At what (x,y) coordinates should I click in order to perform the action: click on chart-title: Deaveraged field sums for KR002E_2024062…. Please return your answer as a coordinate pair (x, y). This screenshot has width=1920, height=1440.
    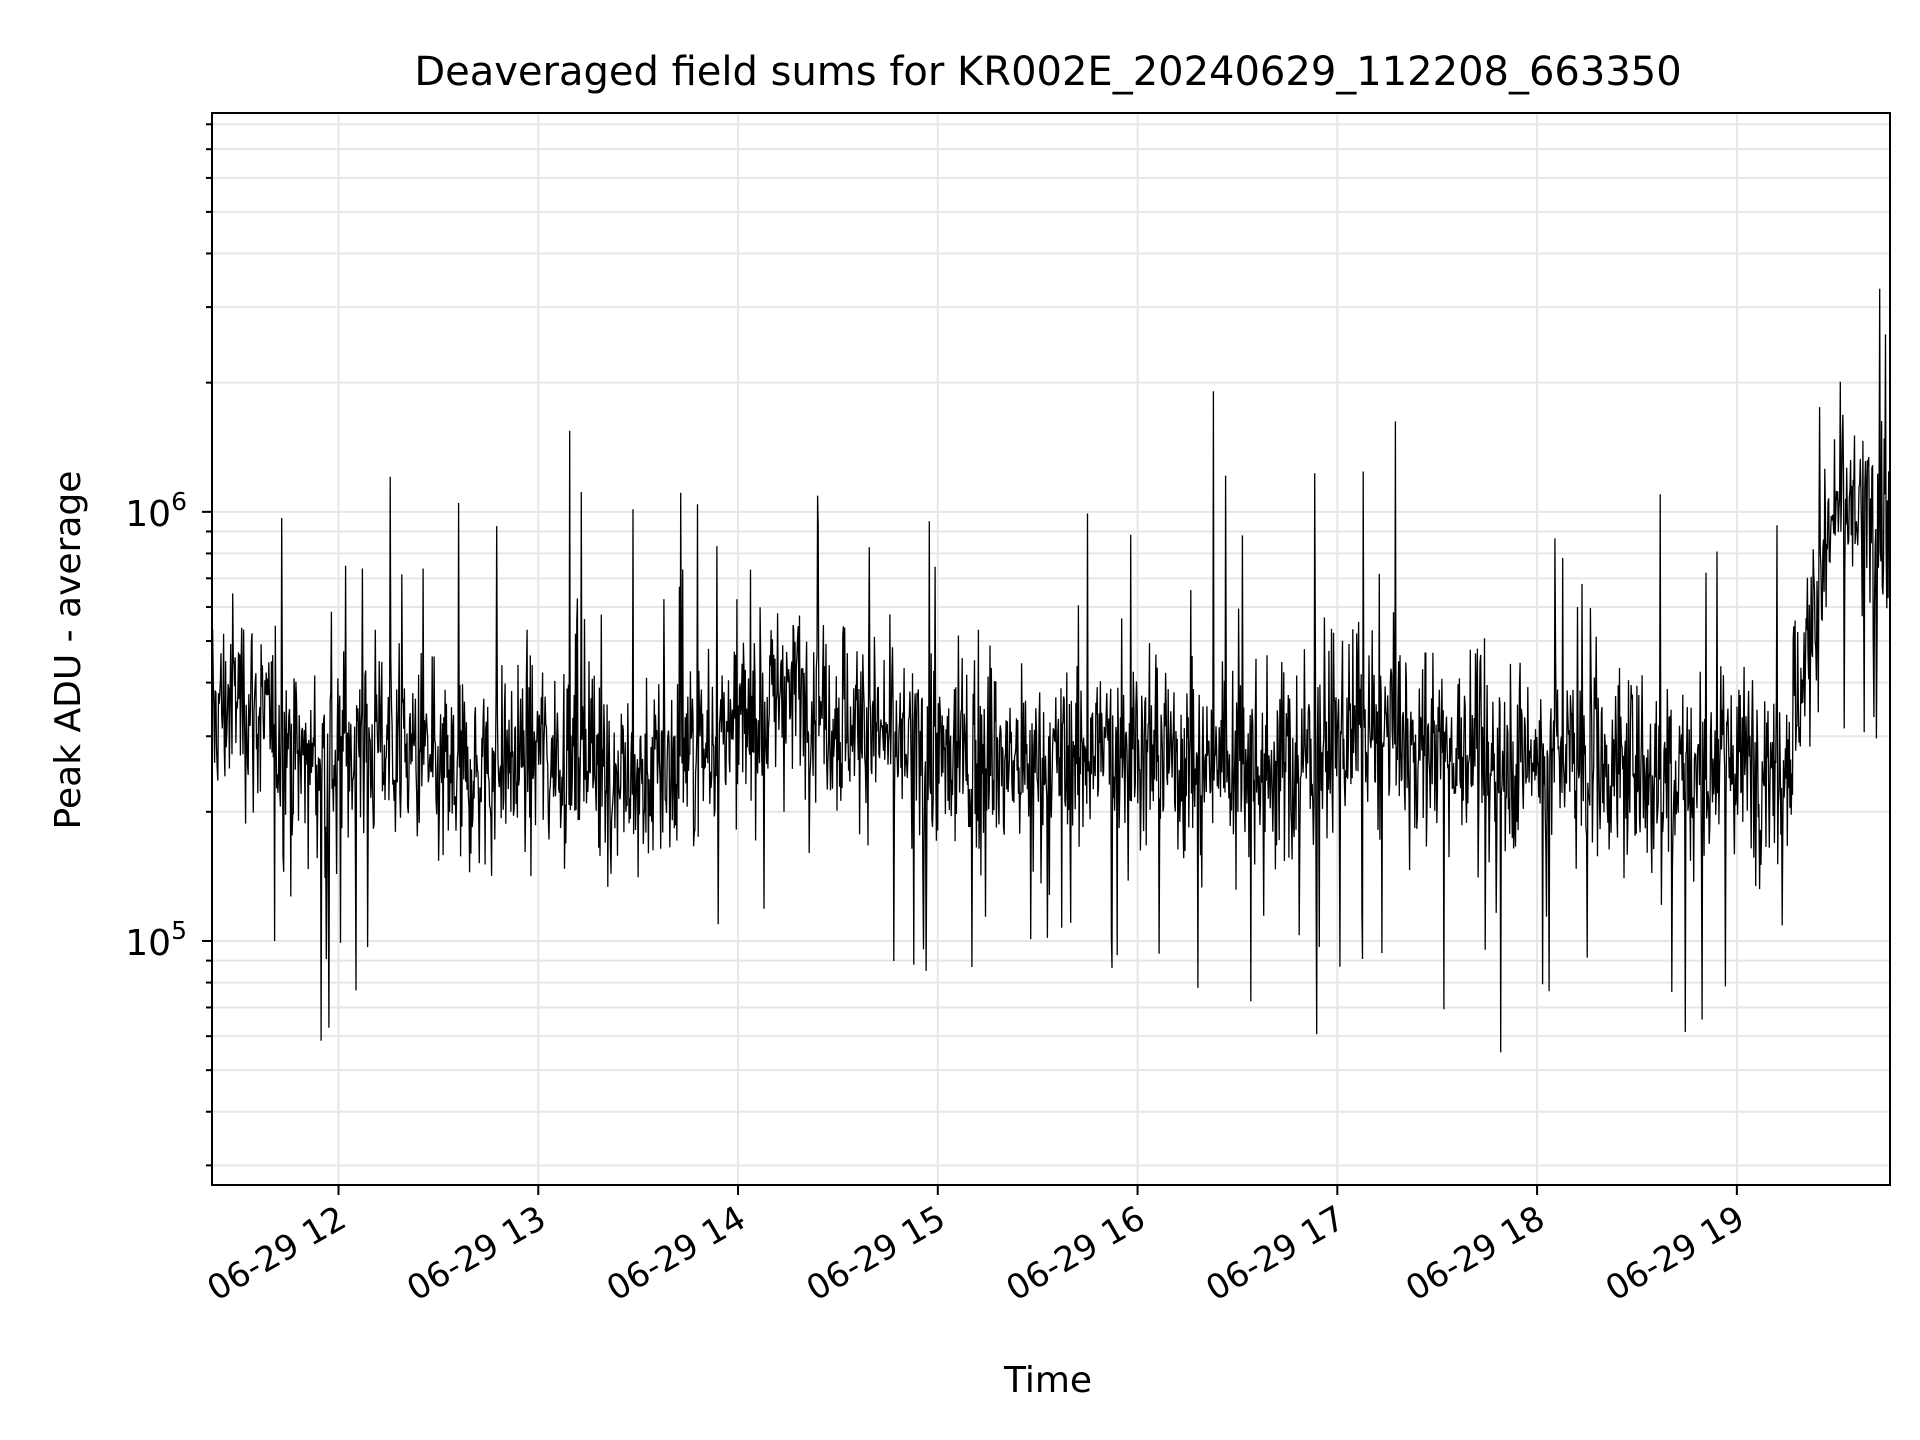
    Looking at the image, I should click on (1047, 72).